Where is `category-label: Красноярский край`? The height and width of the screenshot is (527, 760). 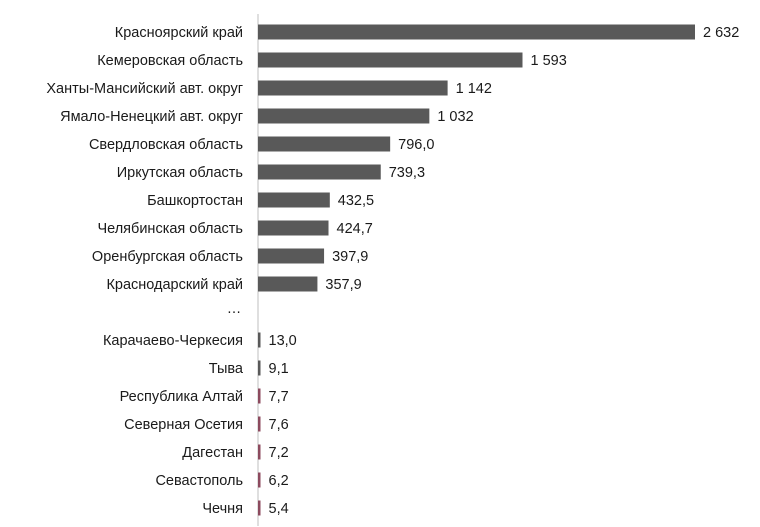
category-label: Красноярский край is located at coordinates (179, 33).